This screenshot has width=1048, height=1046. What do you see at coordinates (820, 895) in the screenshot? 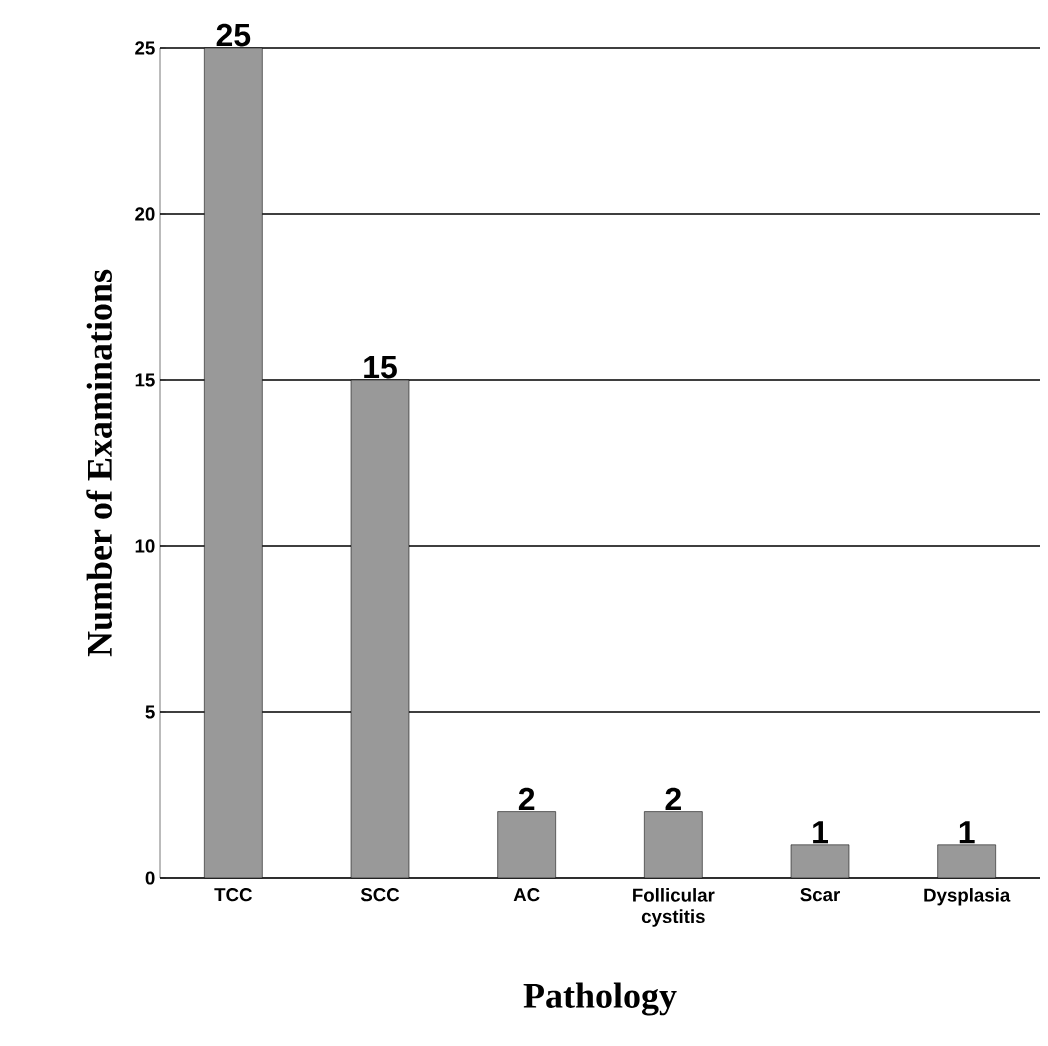
I see `x-tick-label: Scar` at bounding box center [820, 895].